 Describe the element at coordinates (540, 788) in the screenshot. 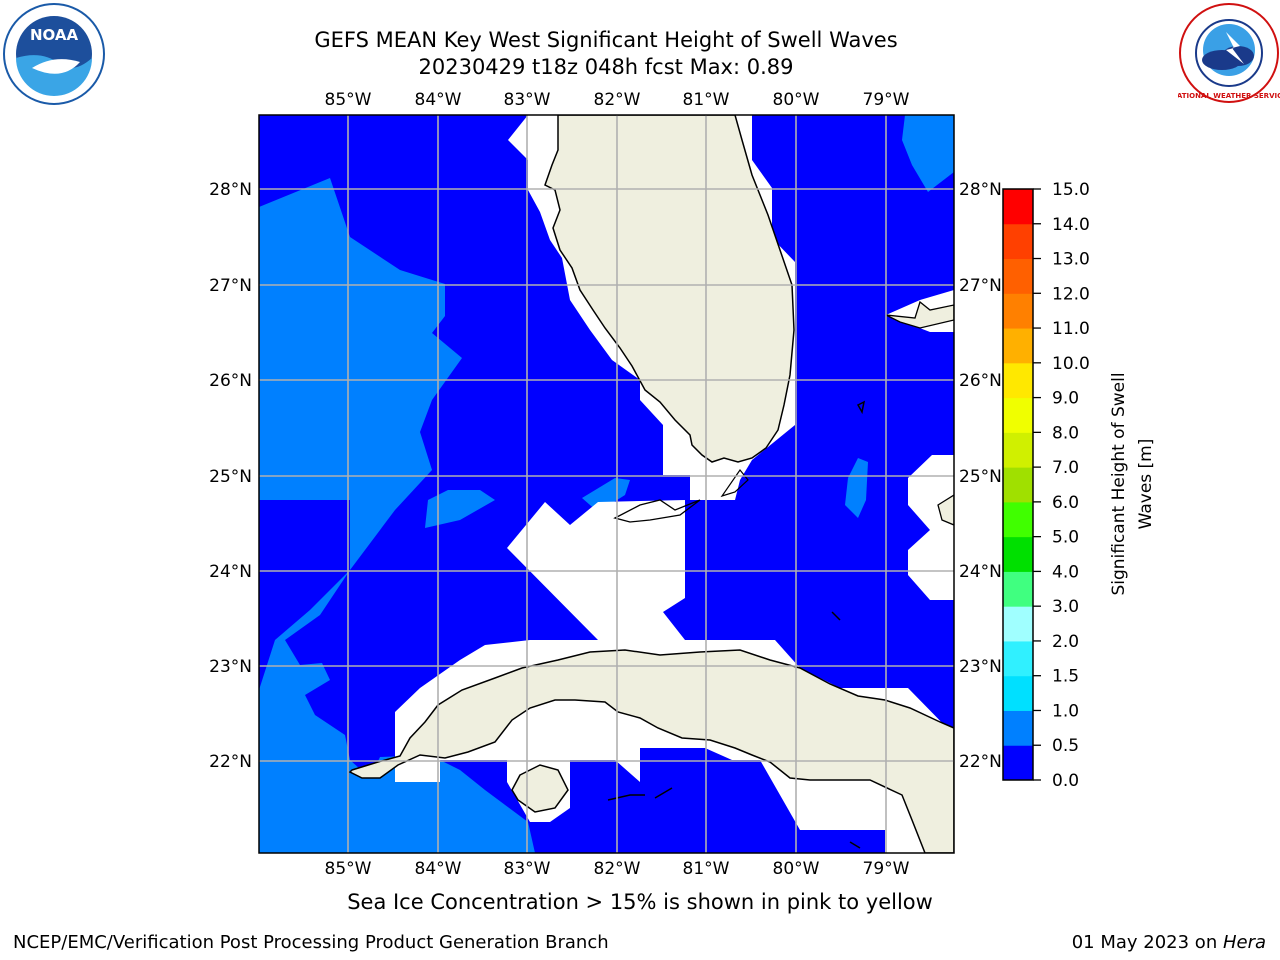

I see `land-isla-juventud` at that location.